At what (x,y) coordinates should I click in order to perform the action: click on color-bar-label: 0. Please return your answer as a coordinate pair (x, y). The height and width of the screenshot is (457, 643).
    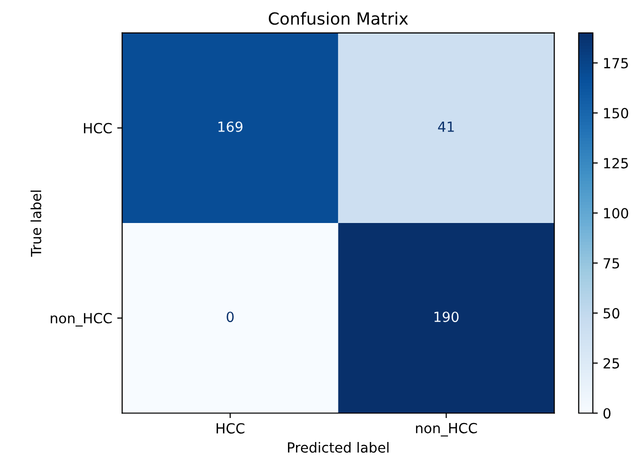
    Looking at the image, I should click on (606, 413).